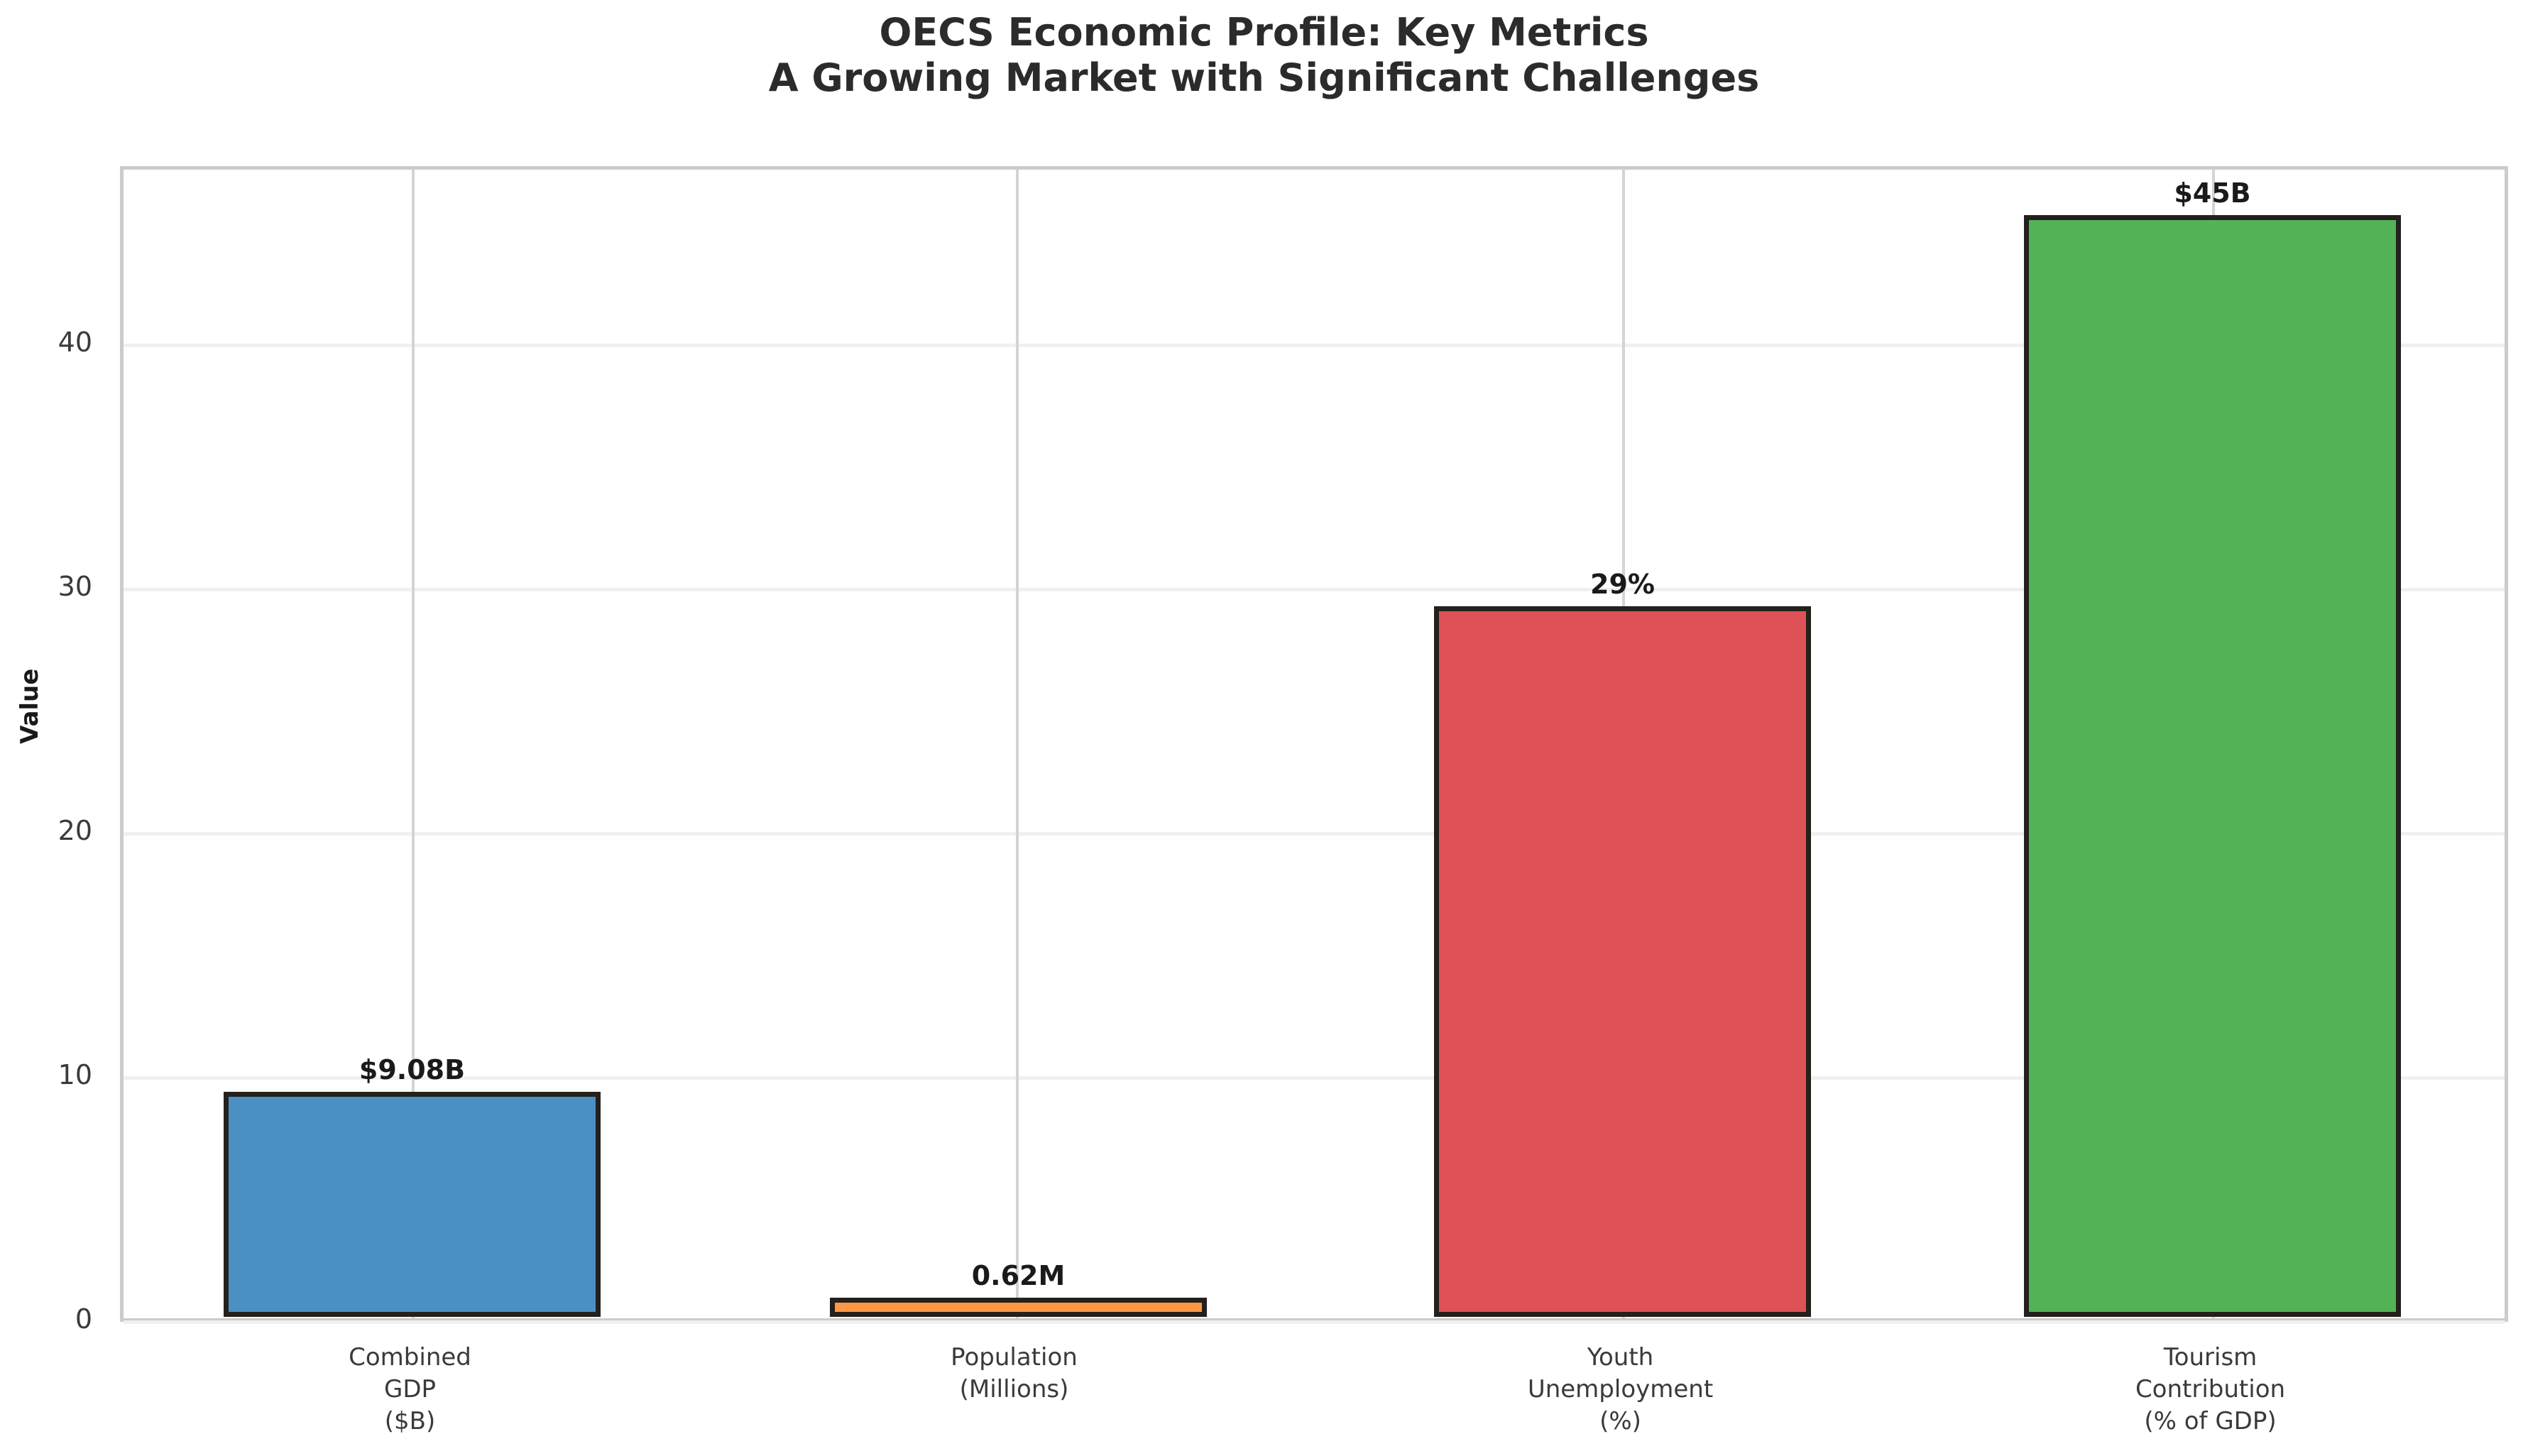 The height and width of the screenshot is (1456, 2528). Describe the element at coordinates (412, 1069) in the screenshot. I see `bar-value-label-combined-gdp: $9.08B` at that location.